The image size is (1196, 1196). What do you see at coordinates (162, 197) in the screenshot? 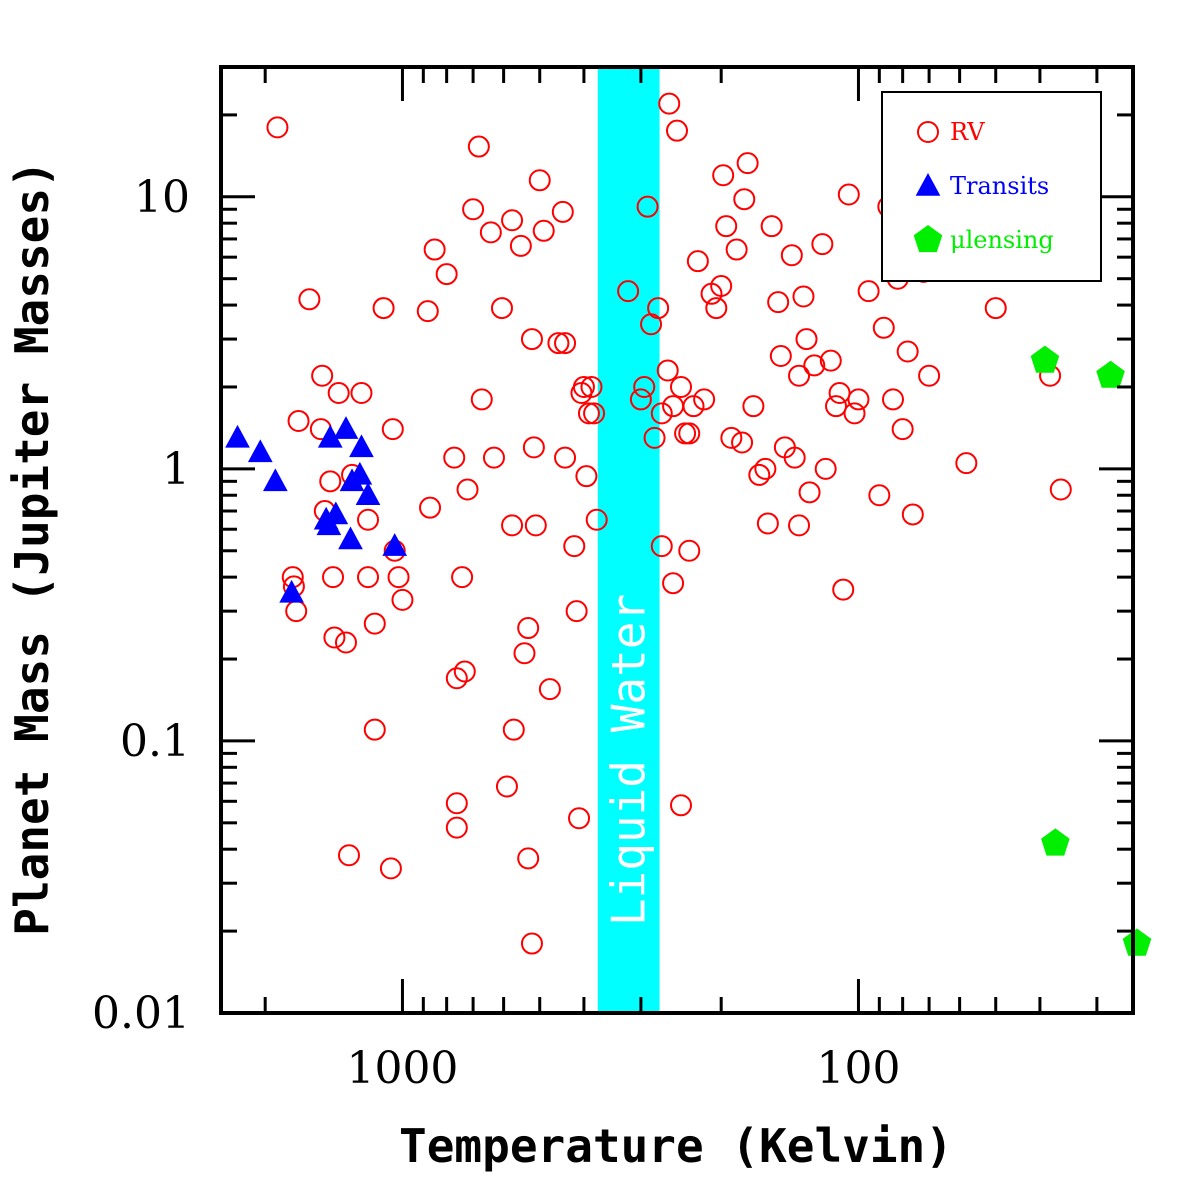
I see `y-tick-label: 10` at bounding box center [162, 197].